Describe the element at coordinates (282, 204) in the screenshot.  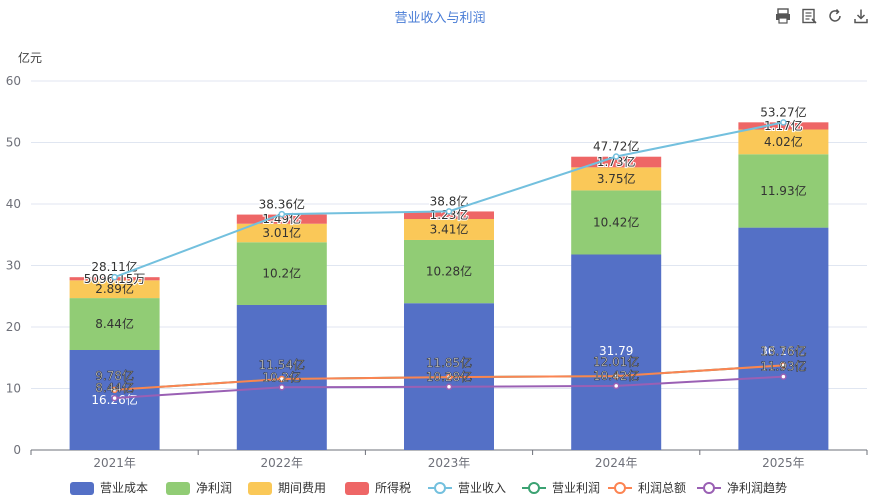
I see `total-label: 38.36亿` at that location.